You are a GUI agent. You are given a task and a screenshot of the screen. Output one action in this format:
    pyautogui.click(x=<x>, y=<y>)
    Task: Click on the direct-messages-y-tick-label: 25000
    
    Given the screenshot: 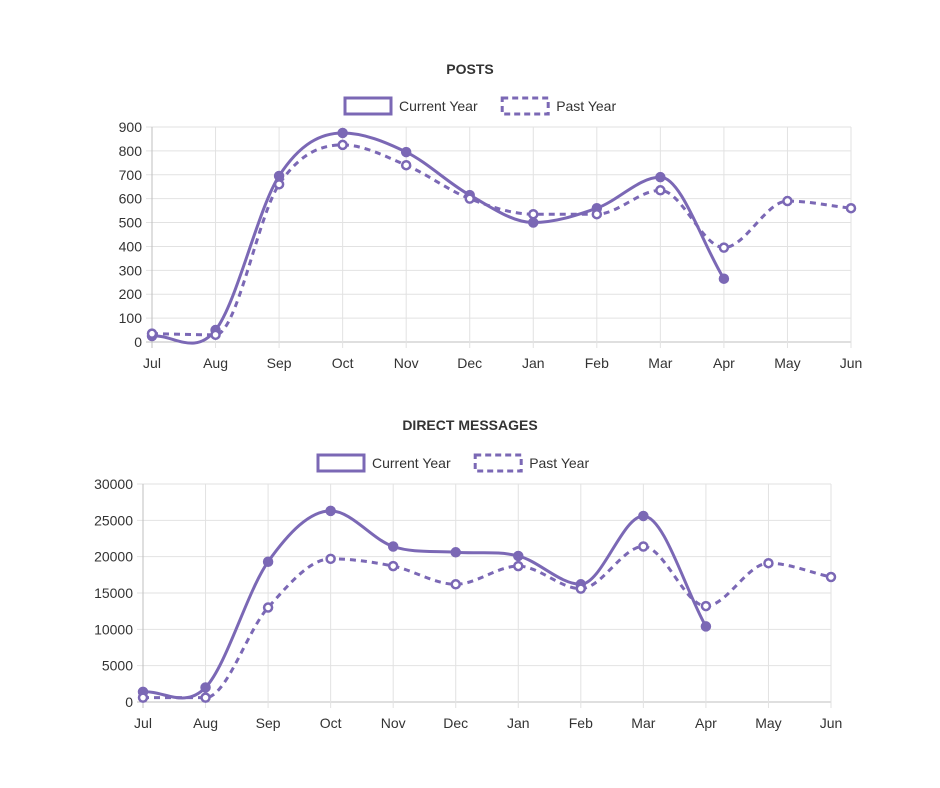 What is the action you would take?
    pyautogui.click(x=113, y=520)
    